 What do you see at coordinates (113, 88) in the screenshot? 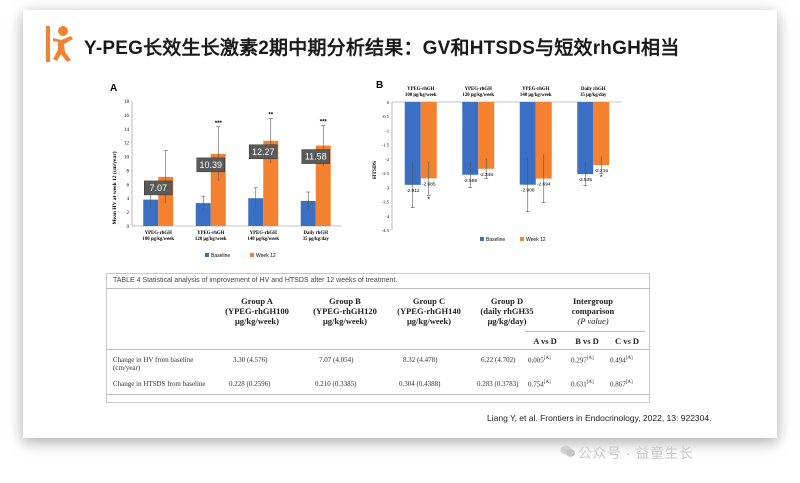
I see `panel-label-a: A` at bounding box center [113, 88].